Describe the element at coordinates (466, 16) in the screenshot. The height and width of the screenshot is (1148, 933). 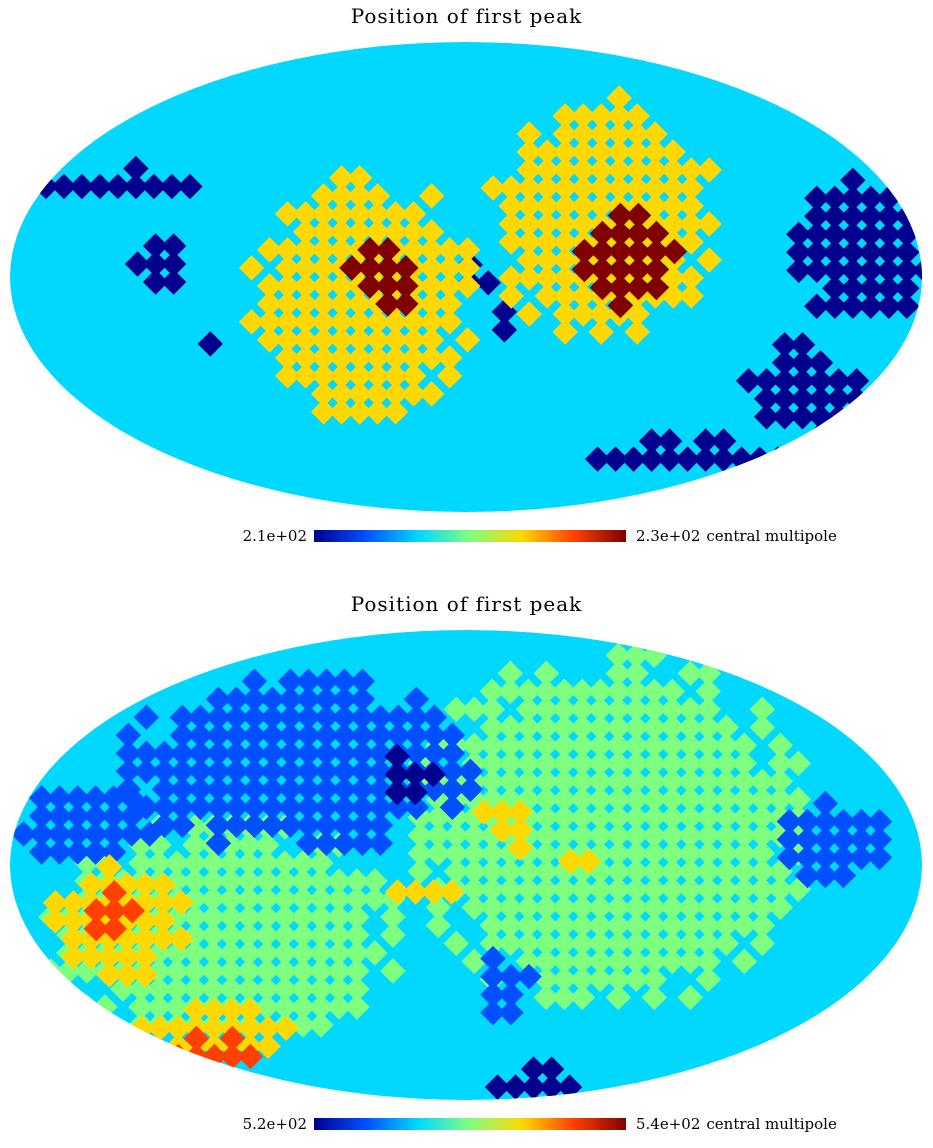
I see `chart-title-1: Position of first peak` at that location.